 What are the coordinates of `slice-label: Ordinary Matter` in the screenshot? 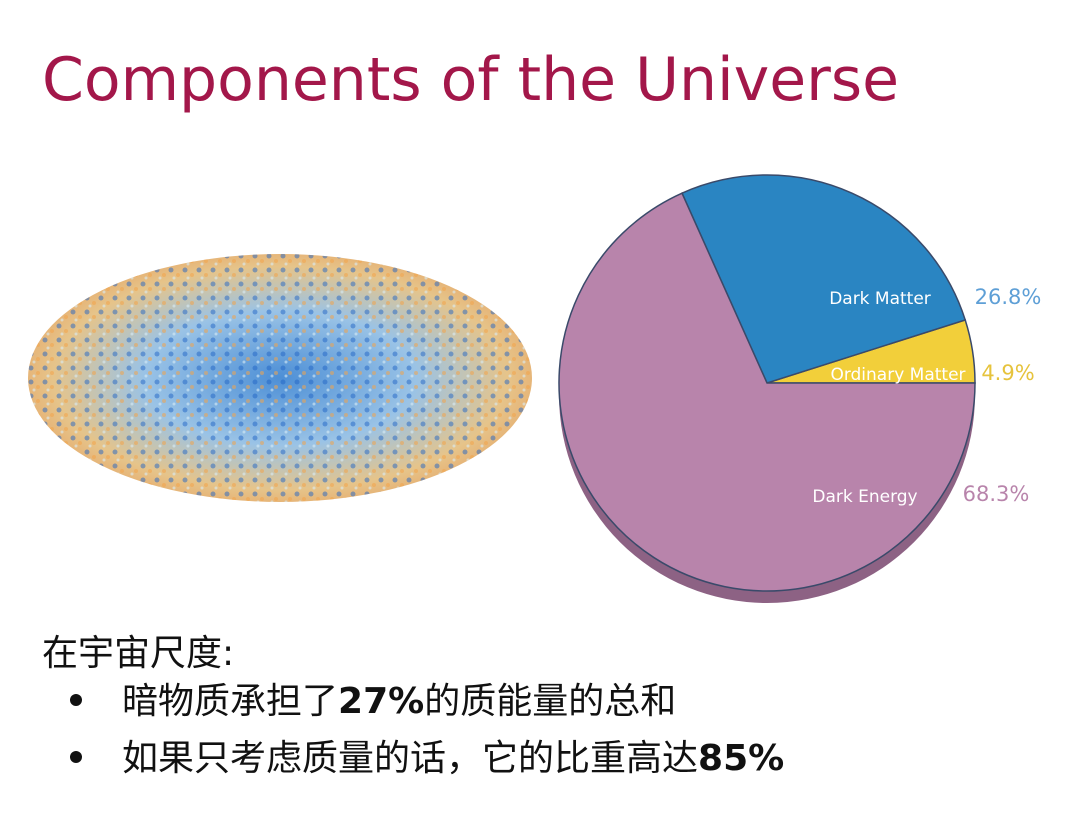 It's located at (897, 375).